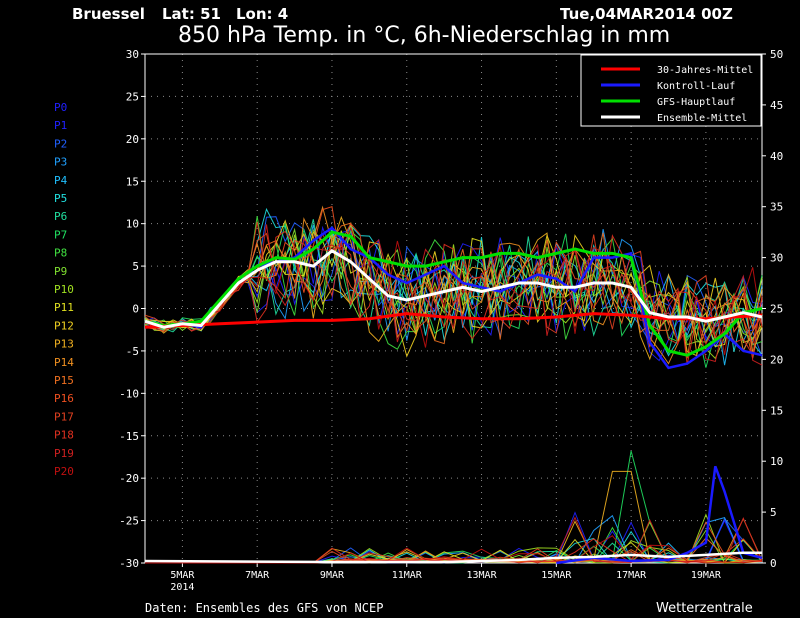 Image resolution: width=800 pixels, height=618 pixels. What do you see at coordinates (191, 14) in the screenshot?
I see `lat-label: Lat: 51` at bounding box center [191, 14].